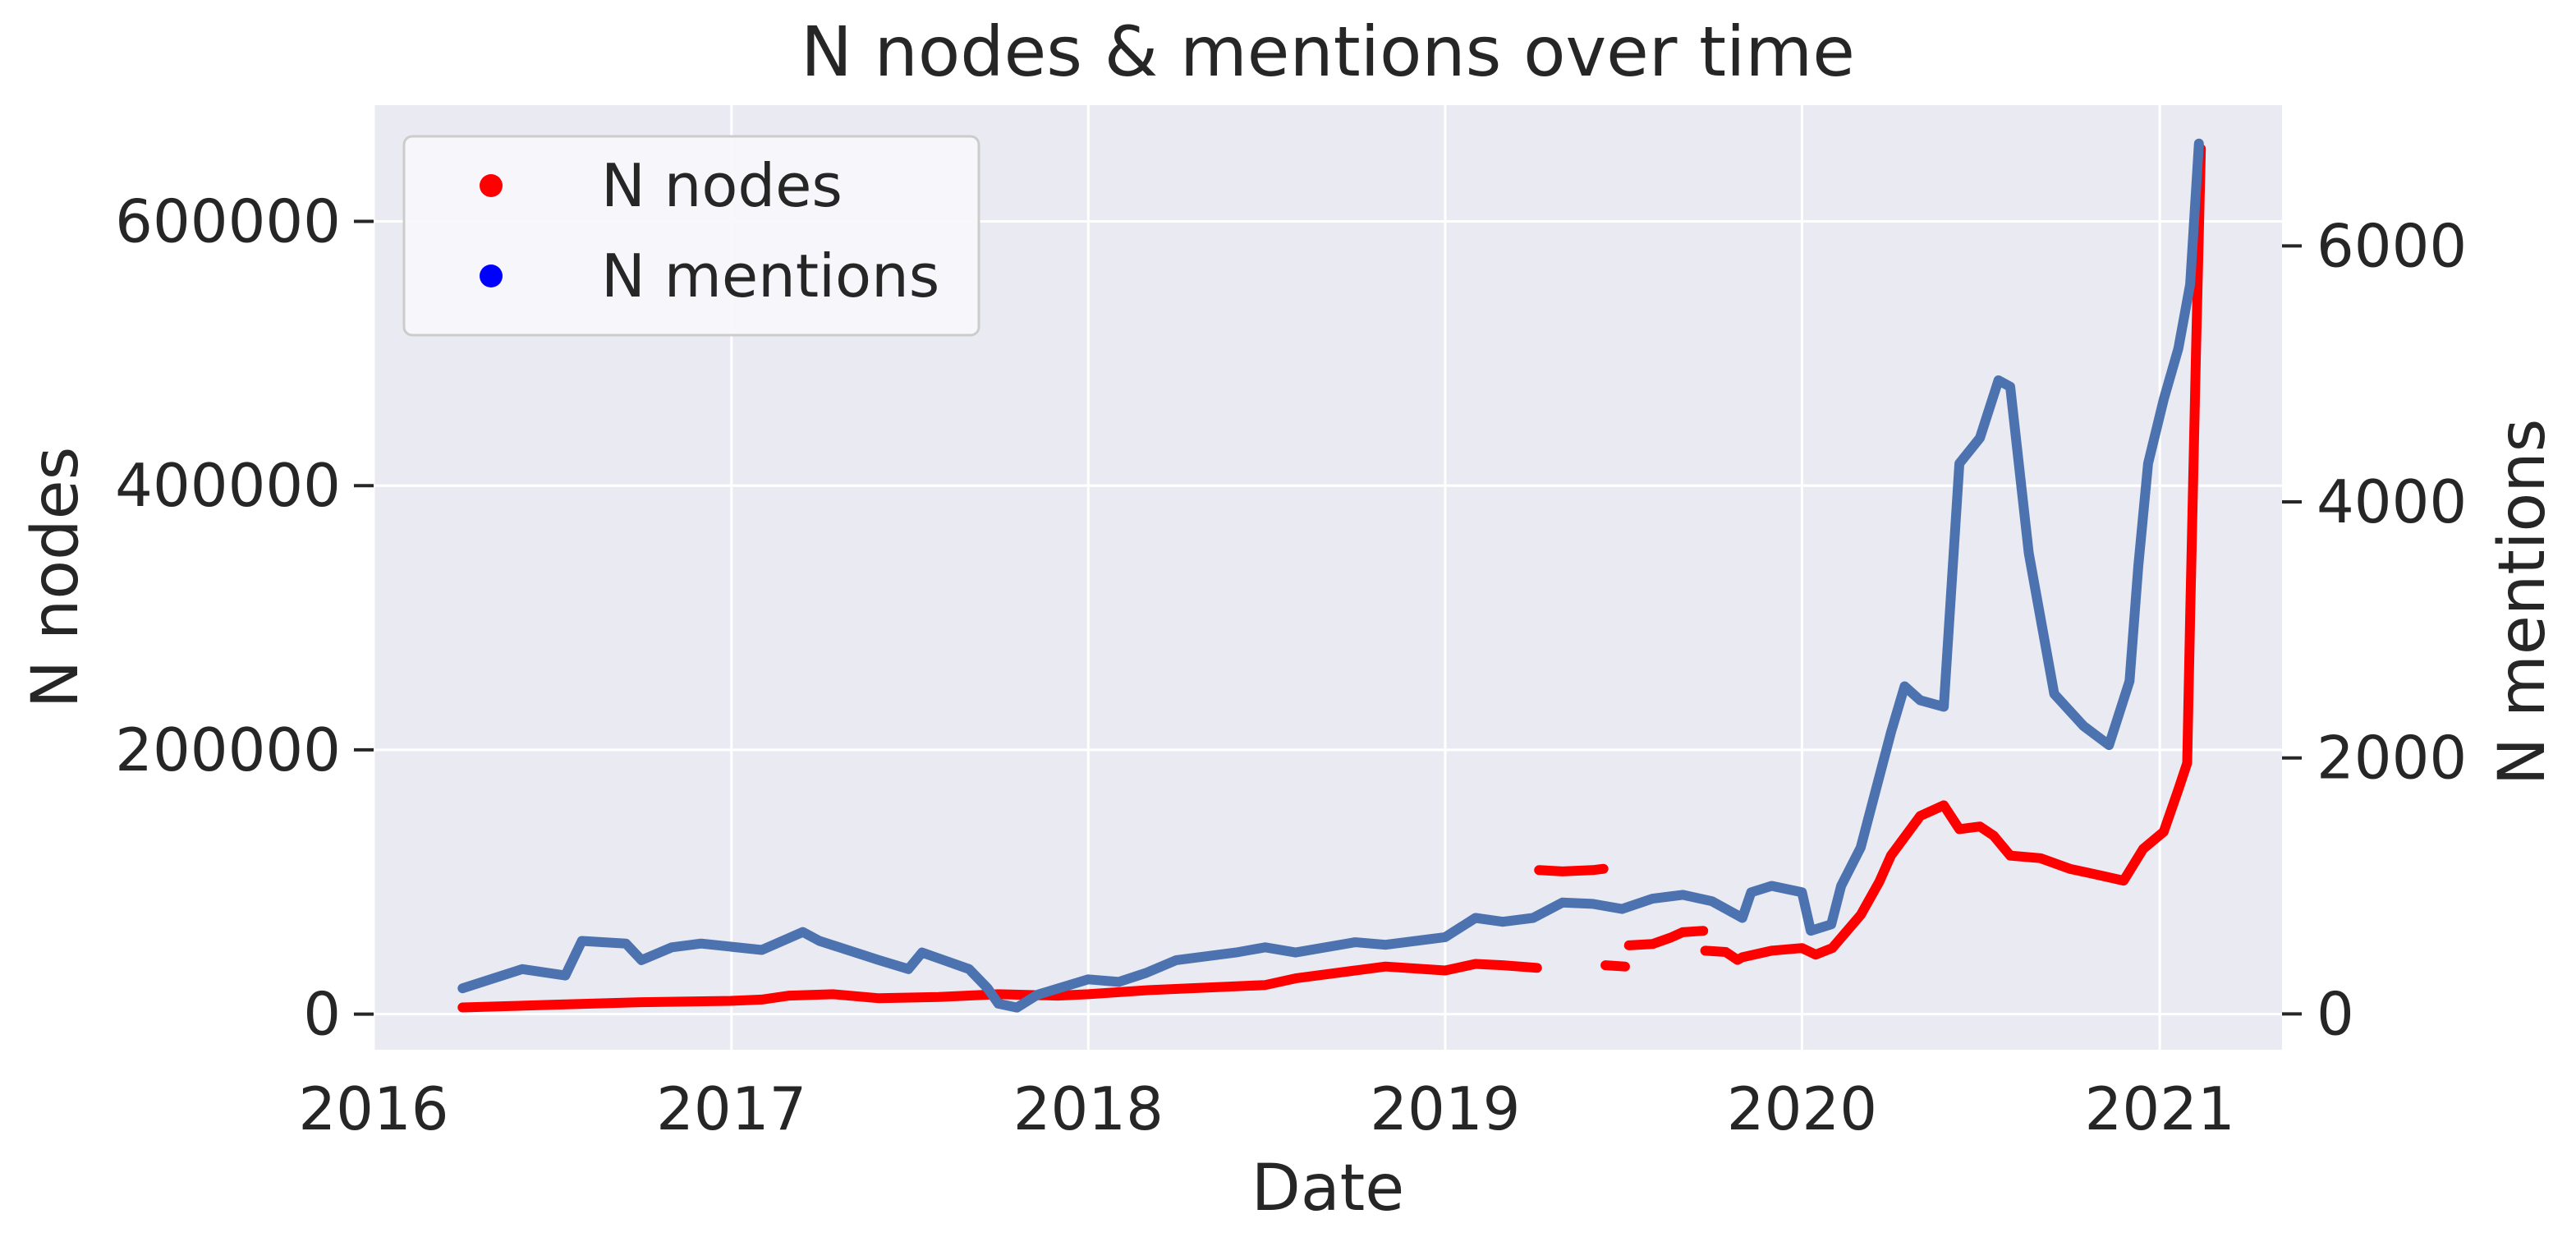 Image resolution: width=2576 pixels, height=1251 pixels. I want to click on y-left-tick-label: 400000, so click(228, 485).